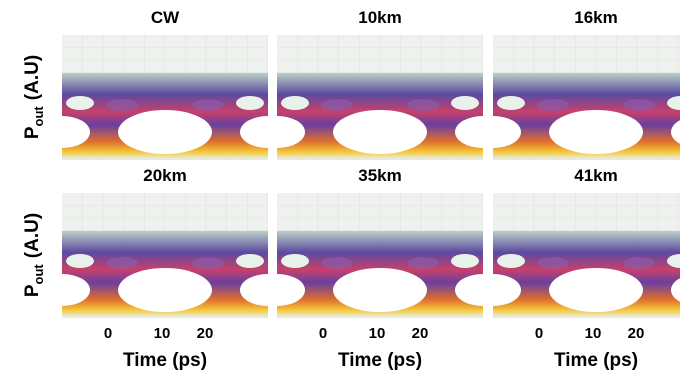 This screenshot has height=381, width=680. What do you see at coordinates (165, 17) in the screenshot?
I see `panel-title: CW` at bounding box center [165, 17].